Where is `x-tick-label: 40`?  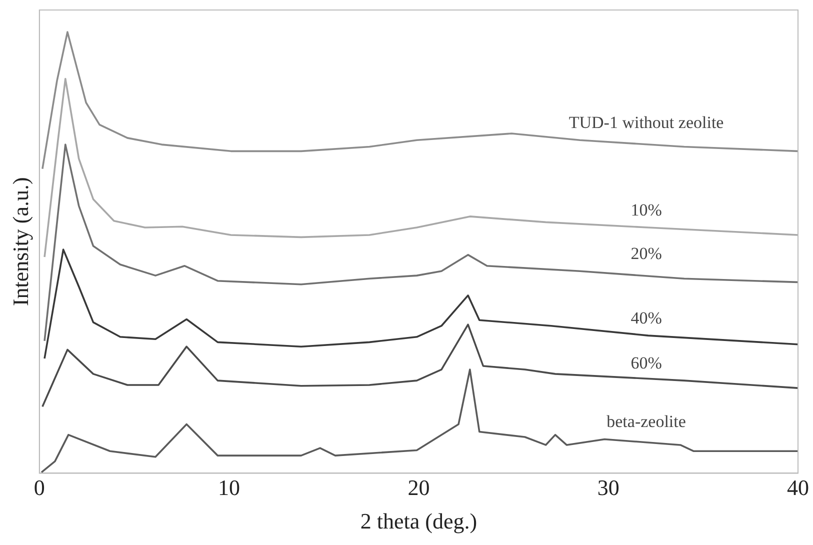 x-tick-label: 40 is located at coordinates (798, 487).